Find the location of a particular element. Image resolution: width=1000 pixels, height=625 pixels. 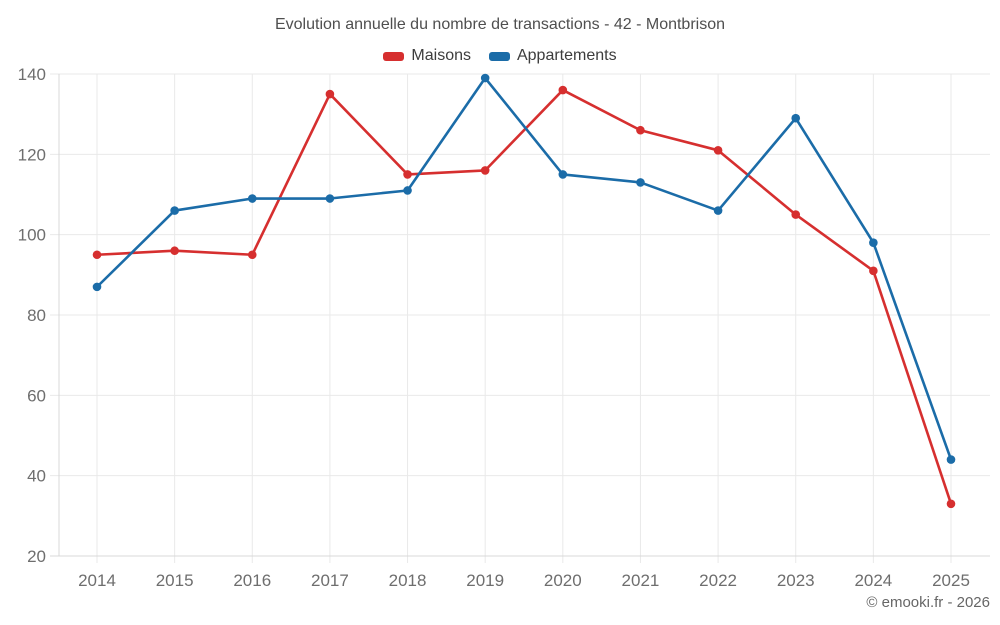

appartements-point-2022 is located at coordinates (718, 210).